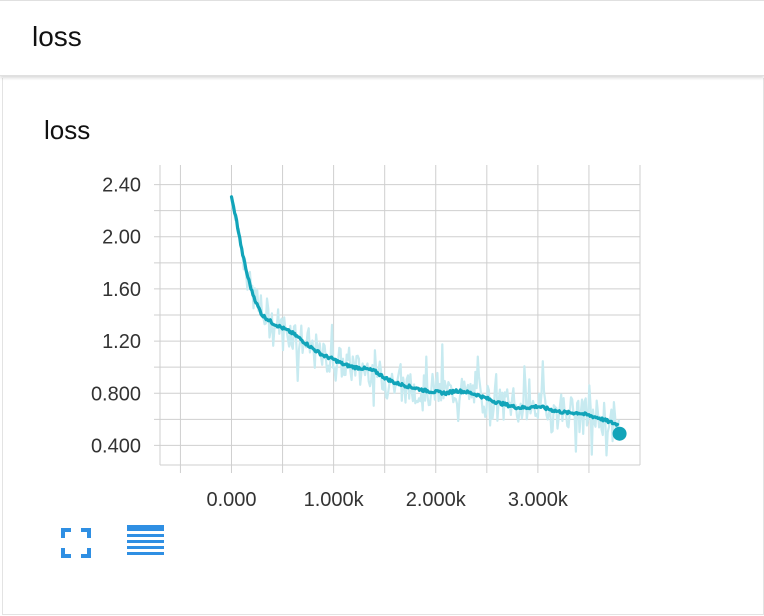 The height and width of the screenshot is (616, 764). What do you see at coordinates (334, 500) in the screenshot?
I see `x-tick-label: 1.000k` at bounding box center [334, 500].